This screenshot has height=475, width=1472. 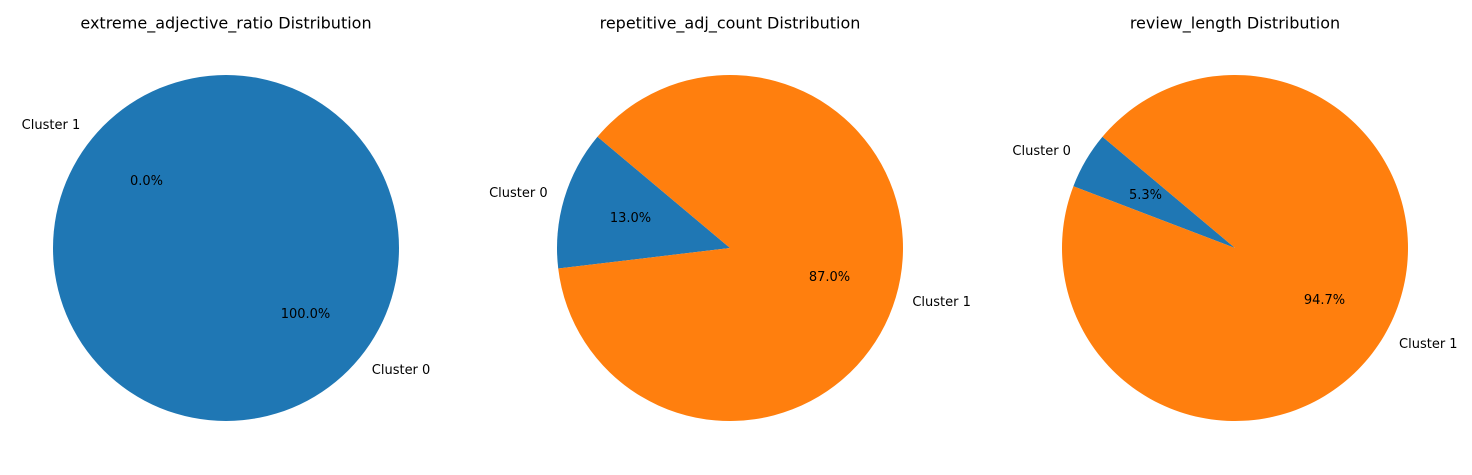 What do you see at coordinates (1145, 195) in the screenshot?
I see `pie-slice-percent: 5.3%` at bounding box center [1145, 195].